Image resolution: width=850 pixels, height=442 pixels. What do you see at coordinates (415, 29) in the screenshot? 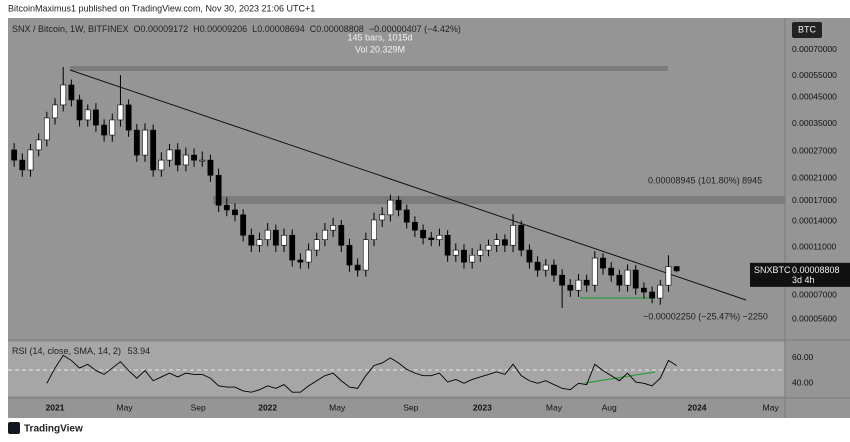
I see `change: −0.00000407 (−4.42%)` at bounding box center [415, 29].